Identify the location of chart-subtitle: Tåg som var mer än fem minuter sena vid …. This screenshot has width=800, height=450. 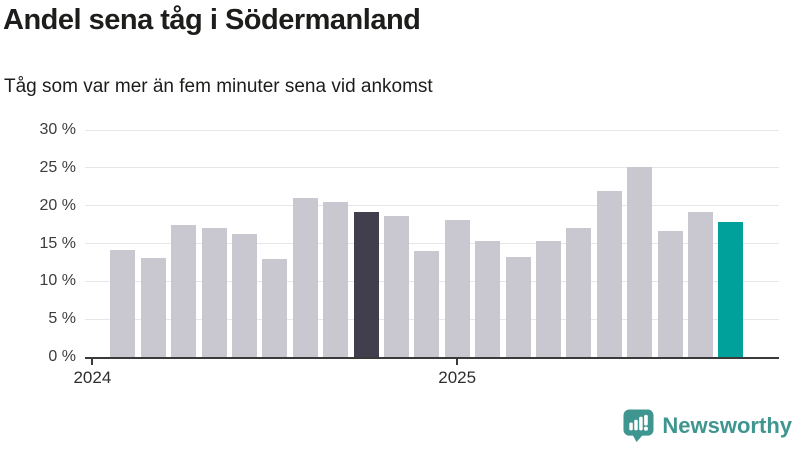
(218, 86).